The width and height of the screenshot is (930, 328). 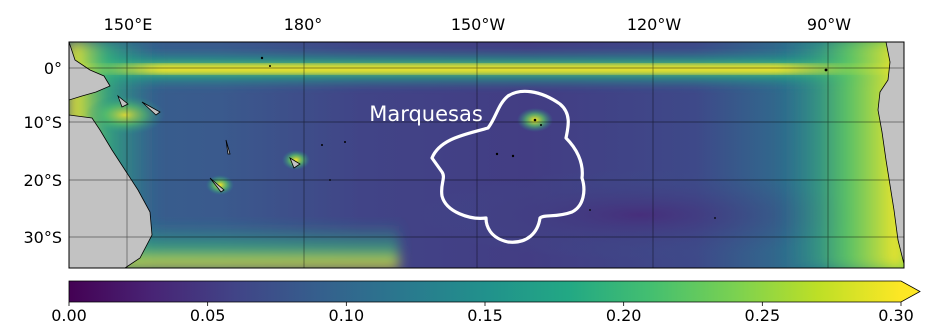 What do you see at coordinates (624, 315) in the screenshot?
I see `colorbar-tick-label: 0.20` at bounding box center [624, 315].